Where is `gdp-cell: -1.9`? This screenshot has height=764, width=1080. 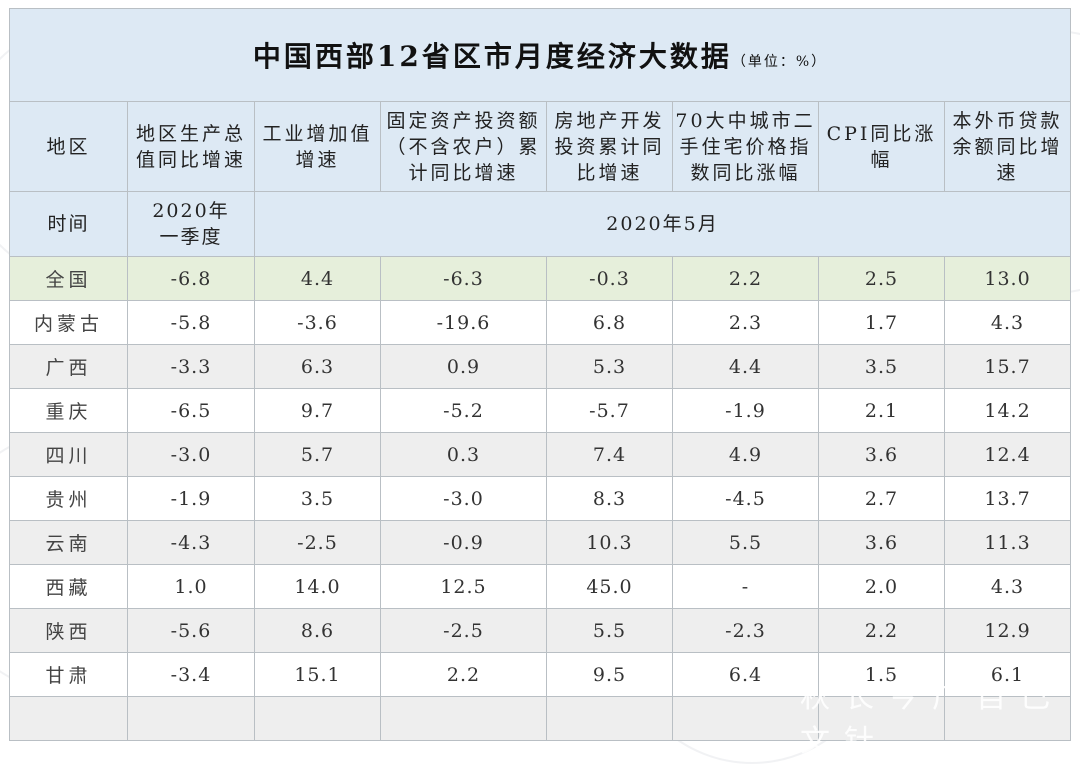
gdp-cell: -1.9 is located at coordinates (191, 498).